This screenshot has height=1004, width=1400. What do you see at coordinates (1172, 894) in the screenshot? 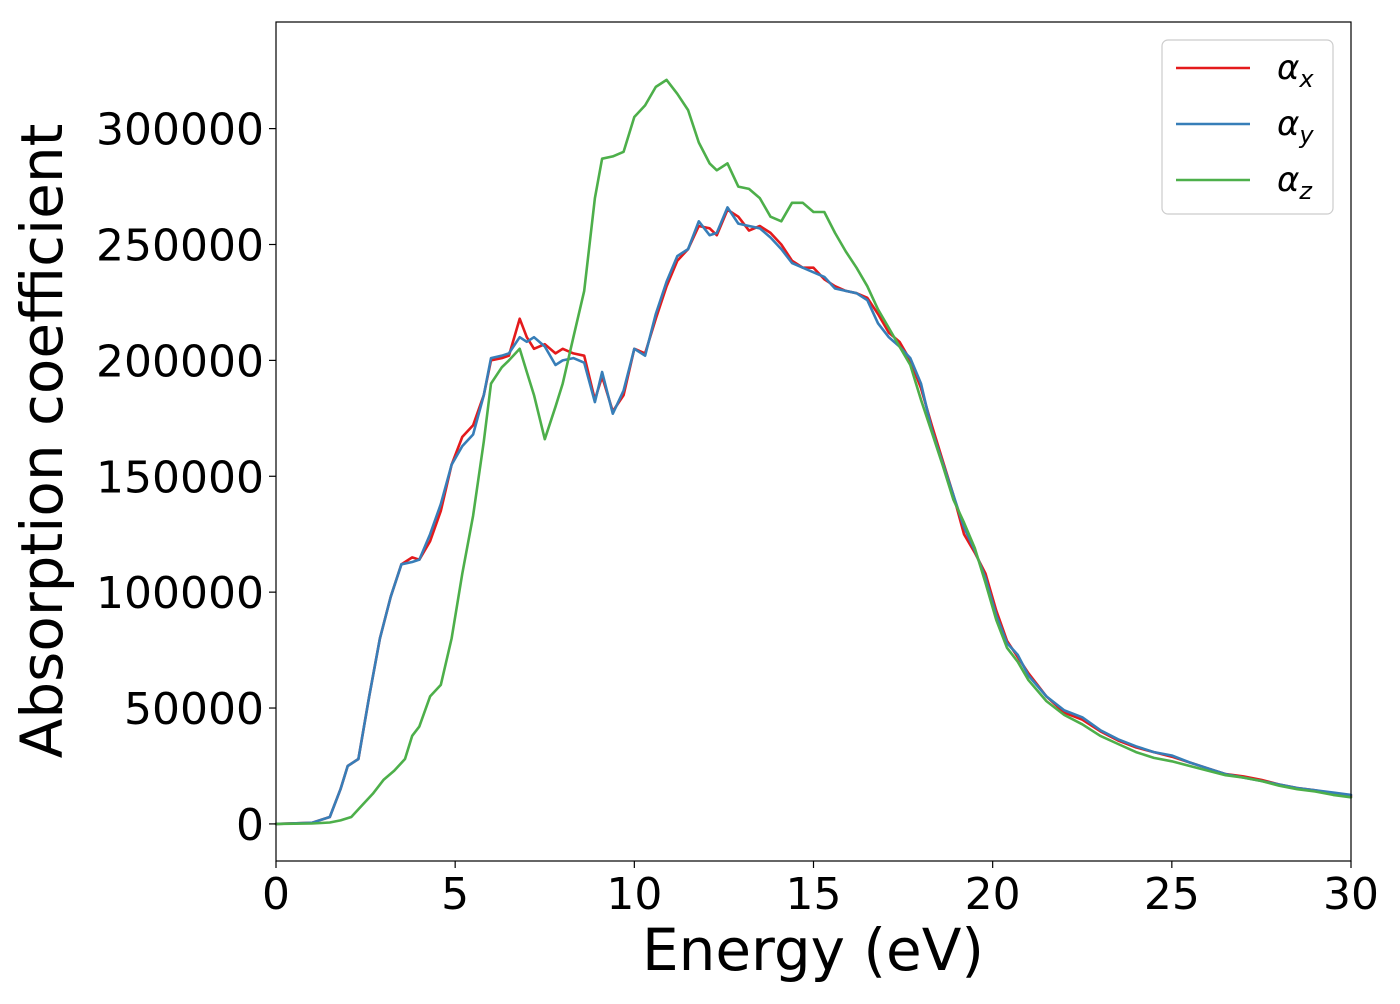
I see `x-tick-label: 25` at bounding box center [1172, 894].